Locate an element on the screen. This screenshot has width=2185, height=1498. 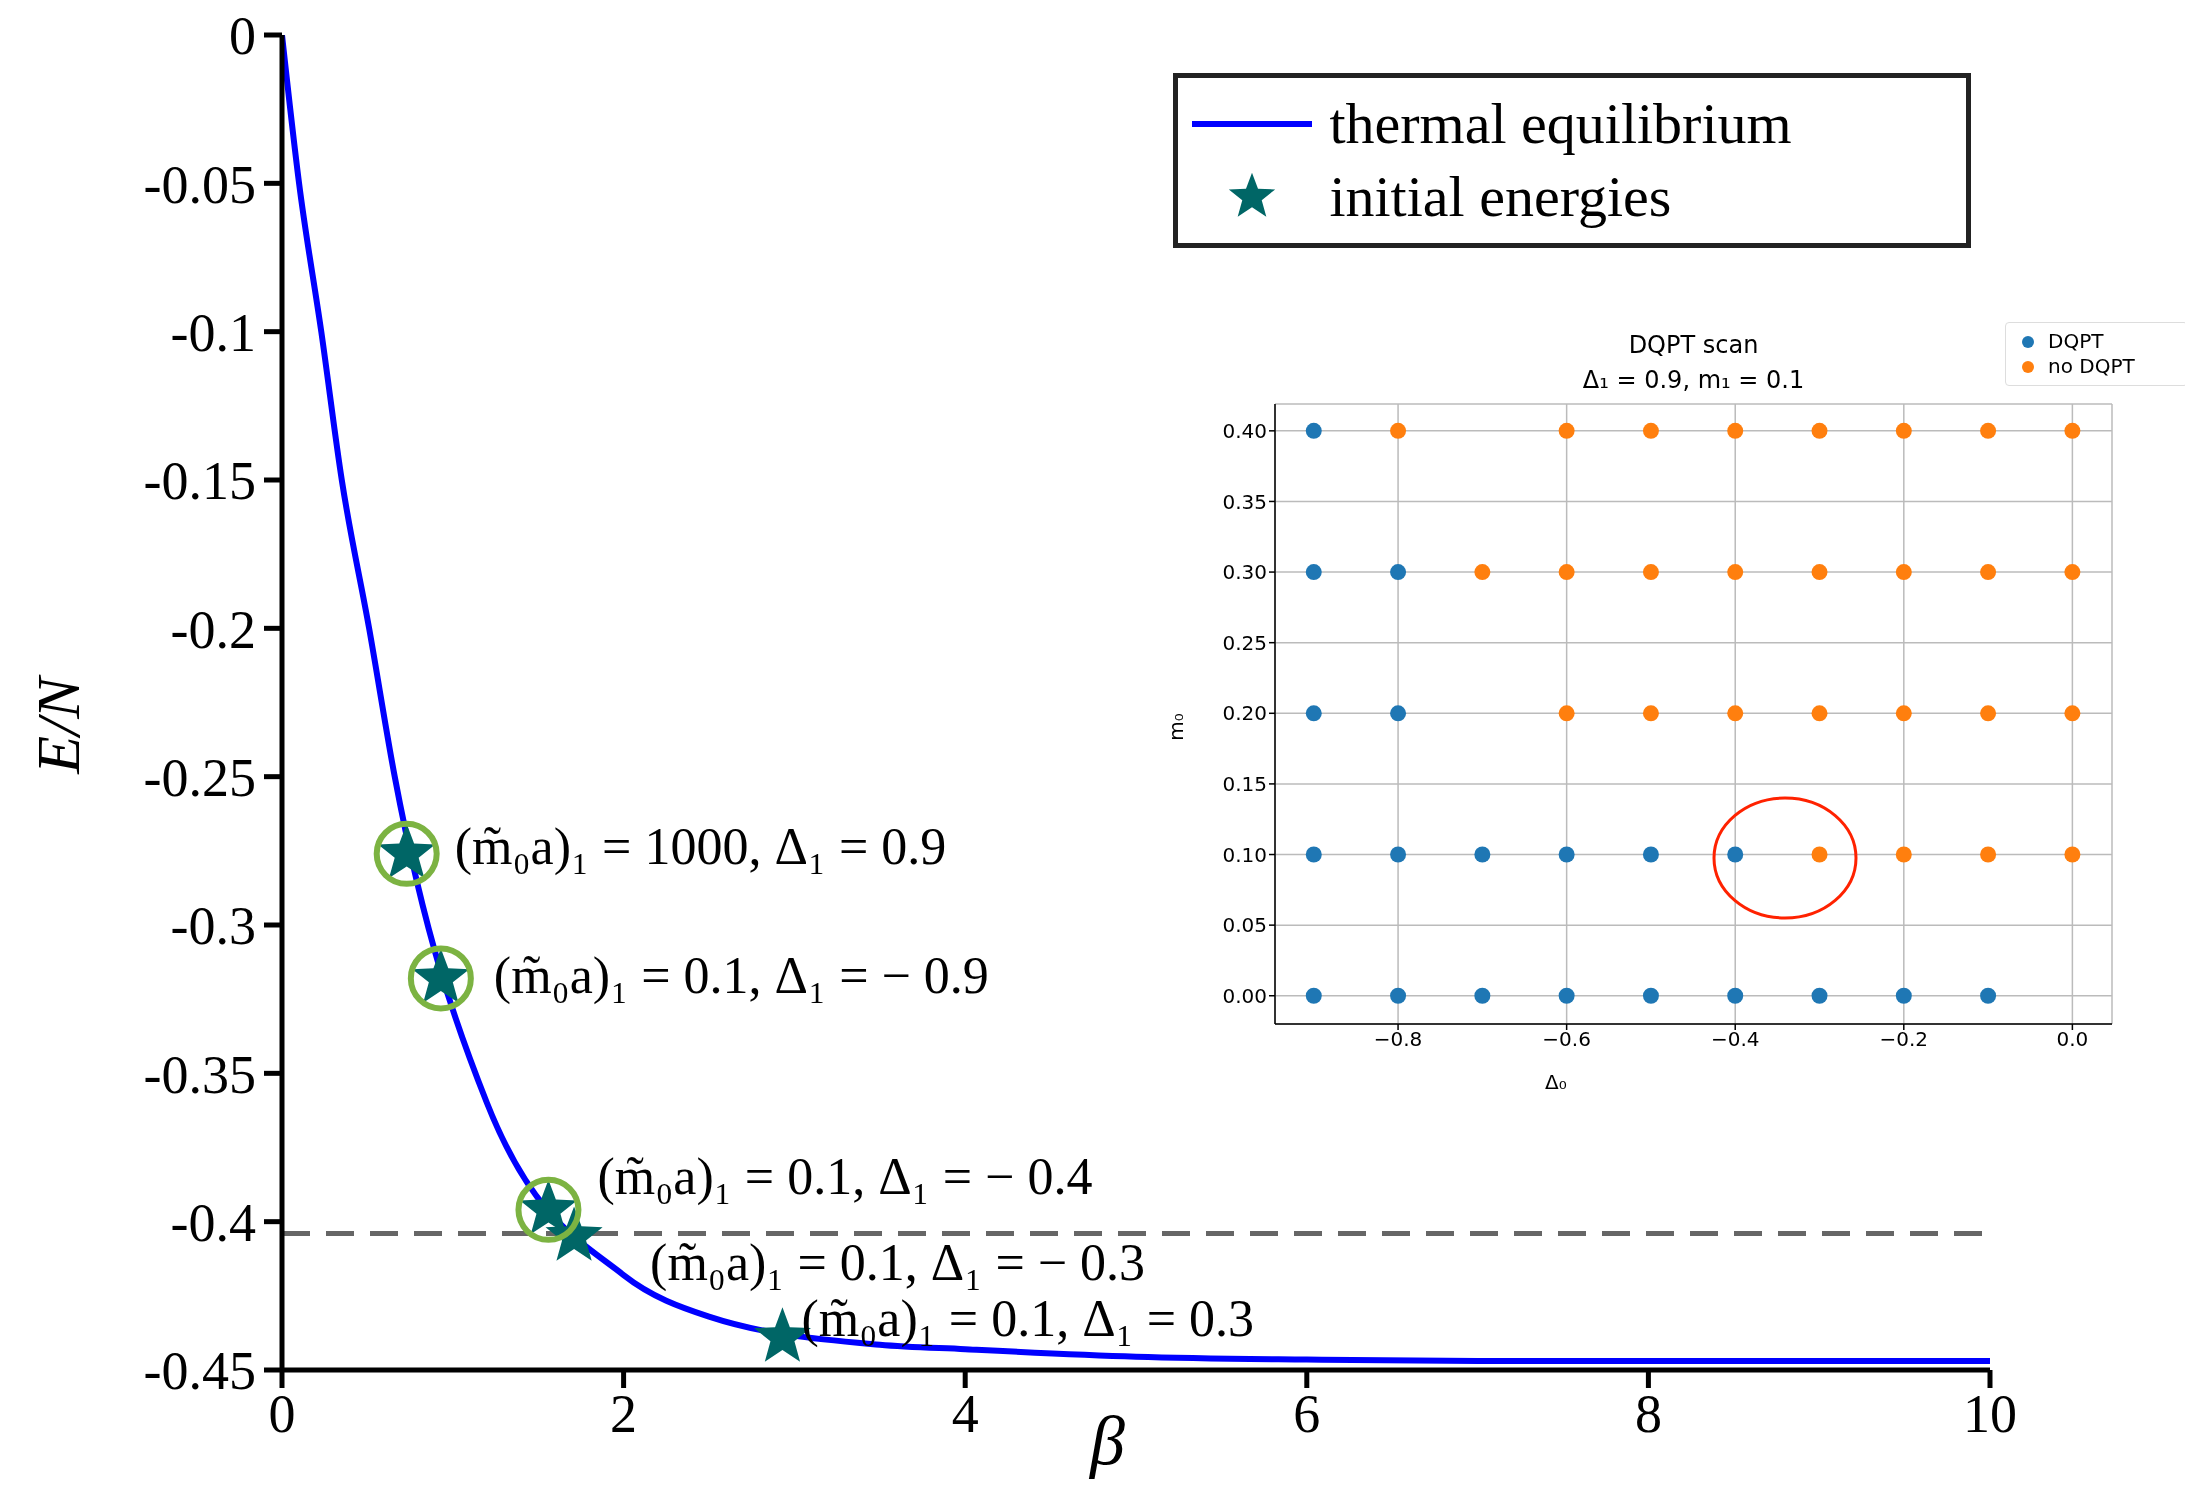
y-tick-label: -0.4 is located at coordinates (213, 1222).